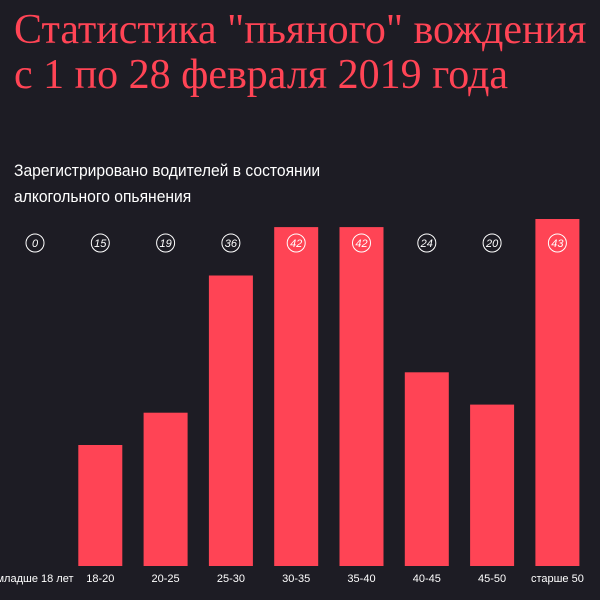 This screenshot has height=600, width=600. I want to click on x-tick-label-2: 20-25, so click(166, 579).